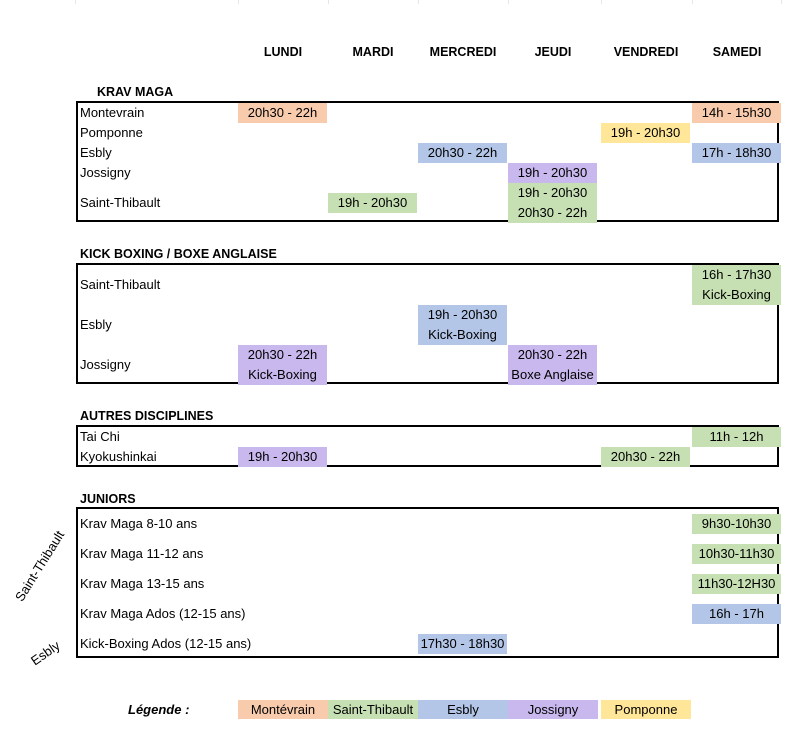 The height and width of the screenshot is (739, 811). What do you see at coordinates (373, 709) in the screenshot?
I see `legend-item-saint-thibault: Saint-Thibault` at bounding box center [373, 709].